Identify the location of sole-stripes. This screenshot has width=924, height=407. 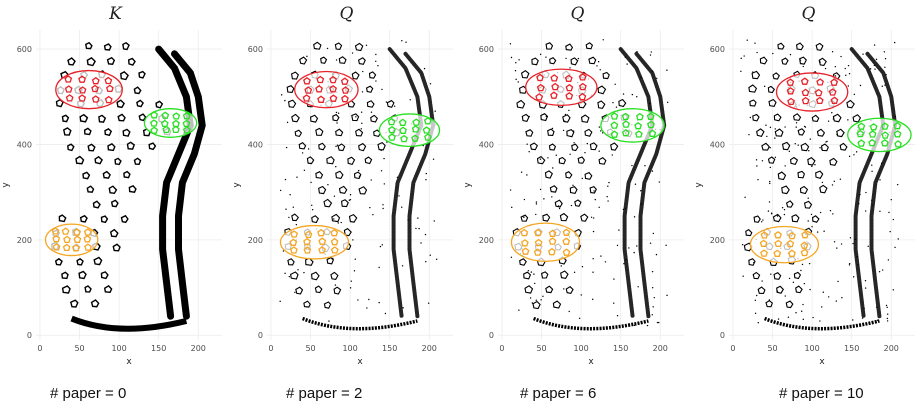
(830, 189).